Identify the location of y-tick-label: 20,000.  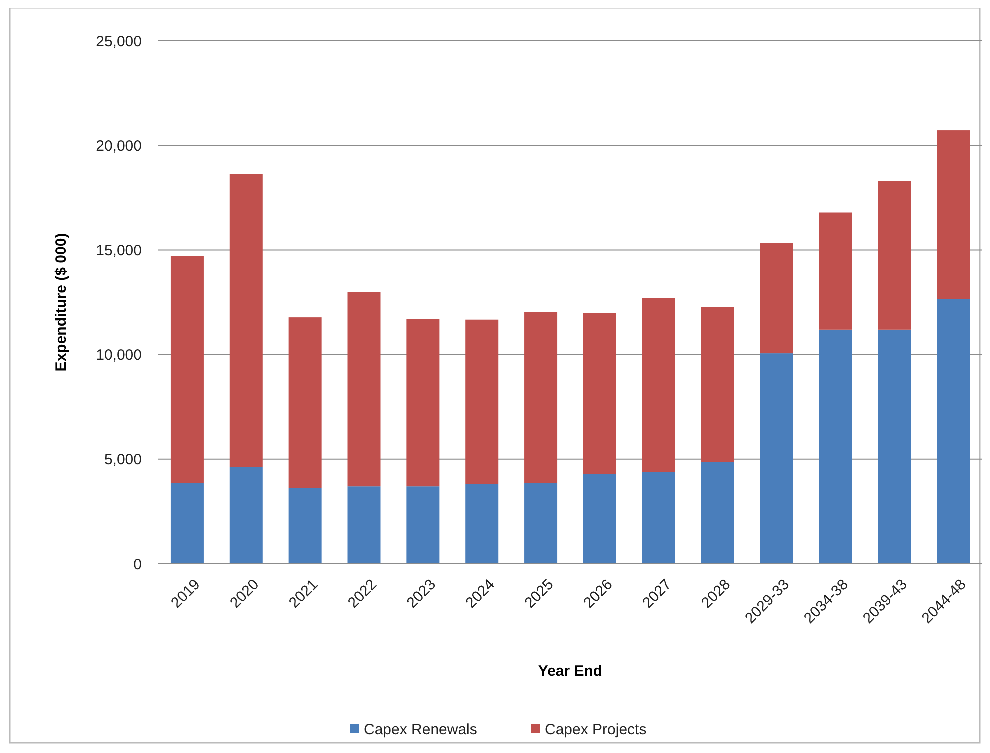
(119, 146).